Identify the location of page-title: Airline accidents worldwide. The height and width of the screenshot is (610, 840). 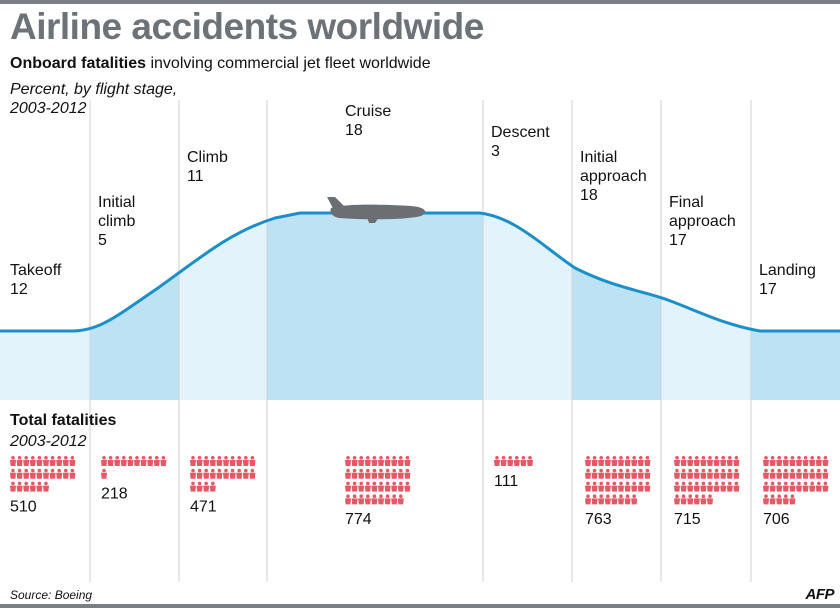
(247, 26).